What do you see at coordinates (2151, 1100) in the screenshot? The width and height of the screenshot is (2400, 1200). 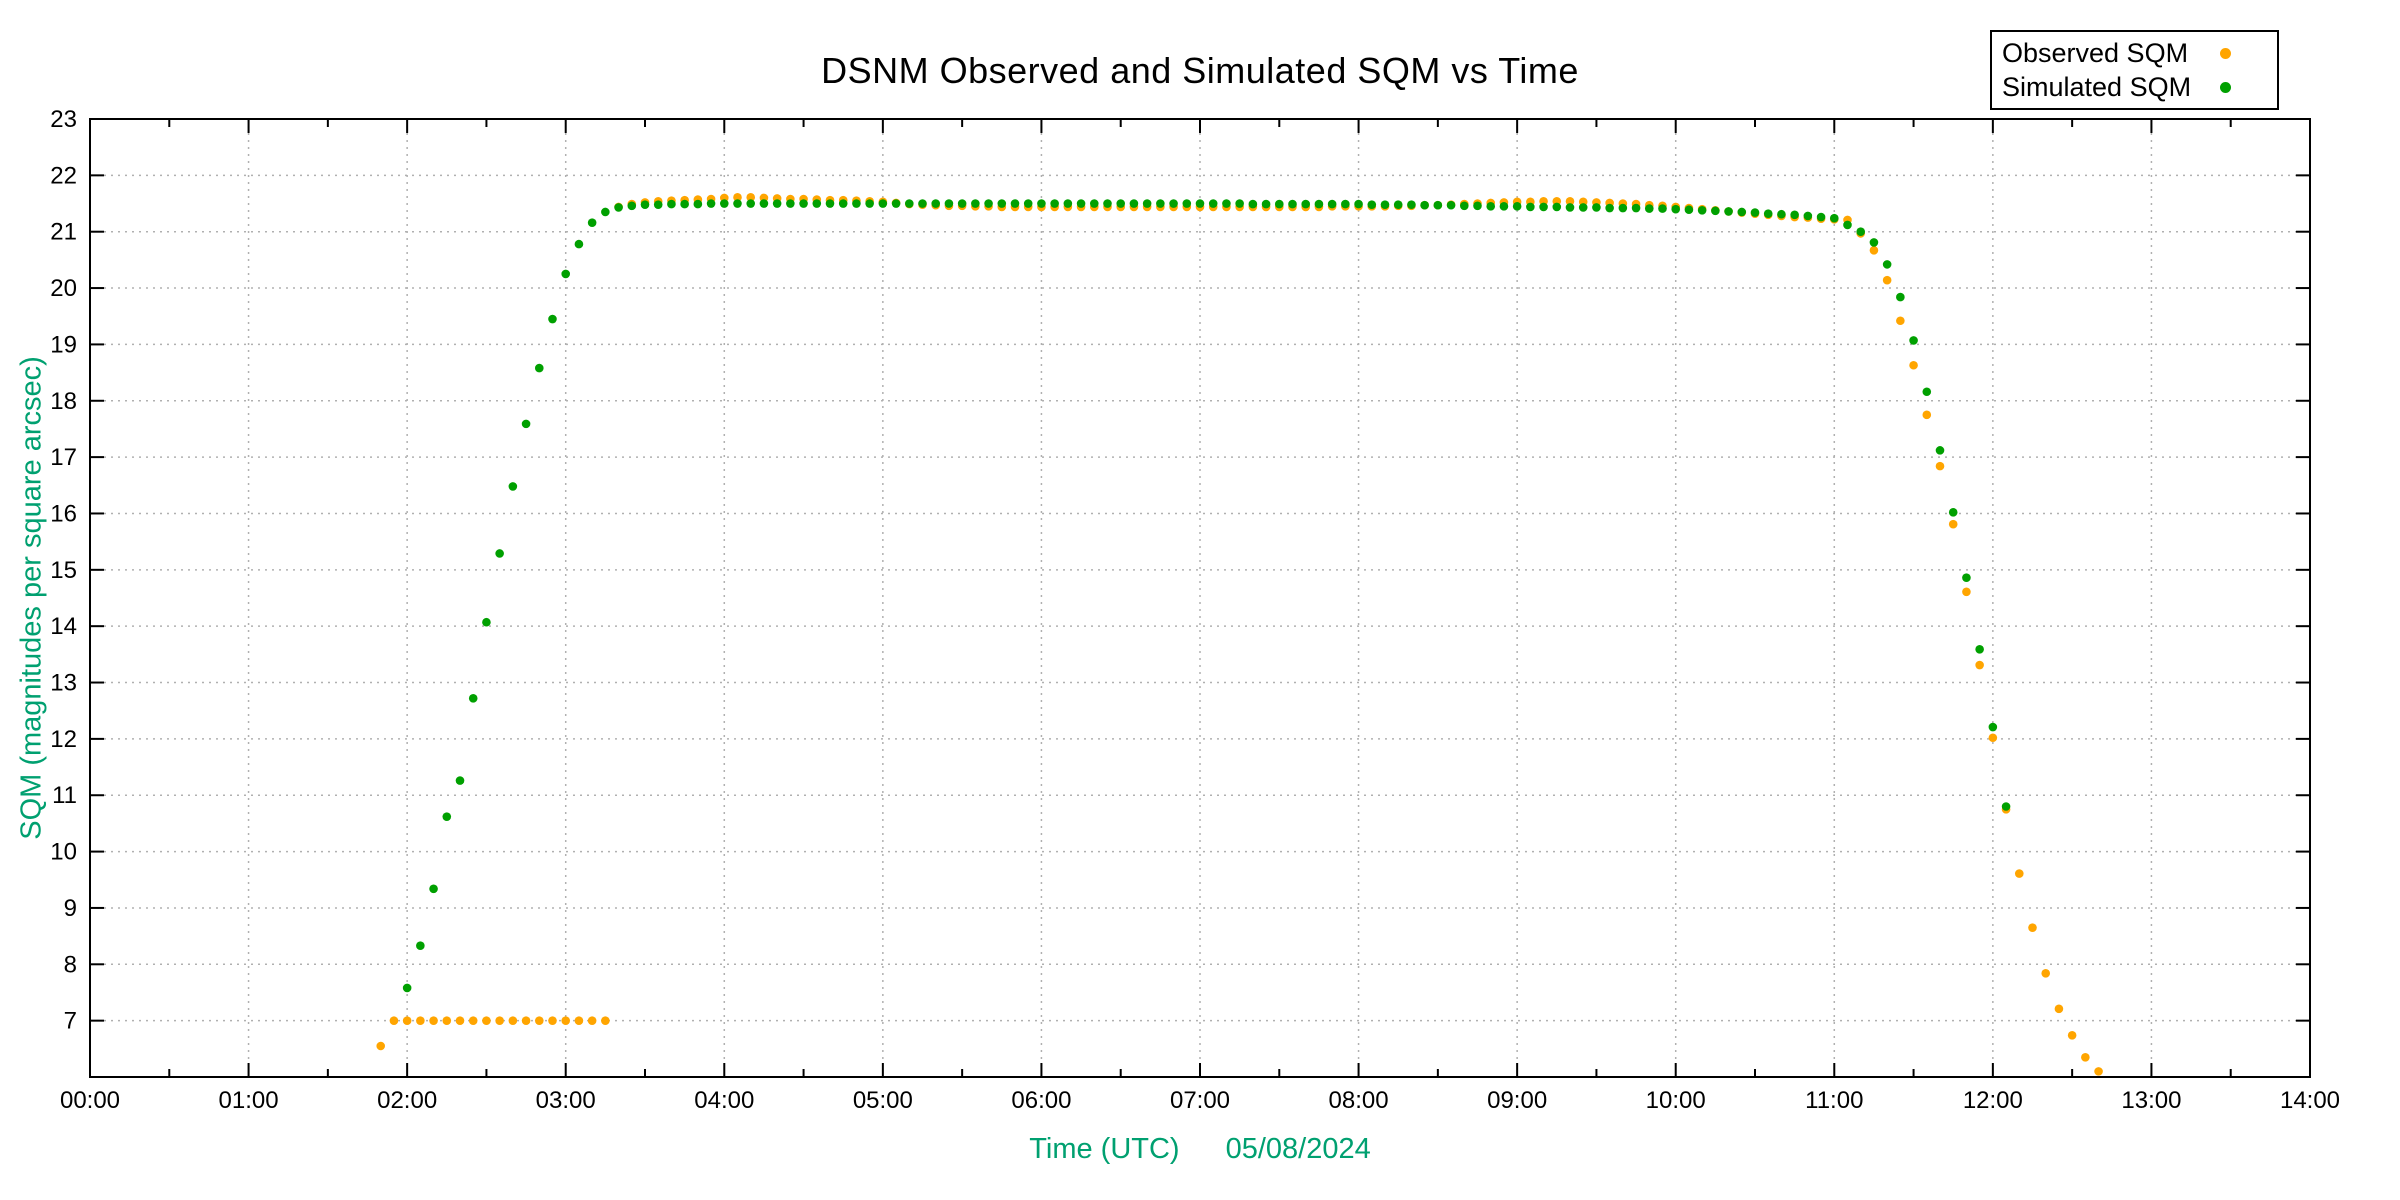 I see `x-tick-label: 13:00` at bounding box center [2151, 1100].